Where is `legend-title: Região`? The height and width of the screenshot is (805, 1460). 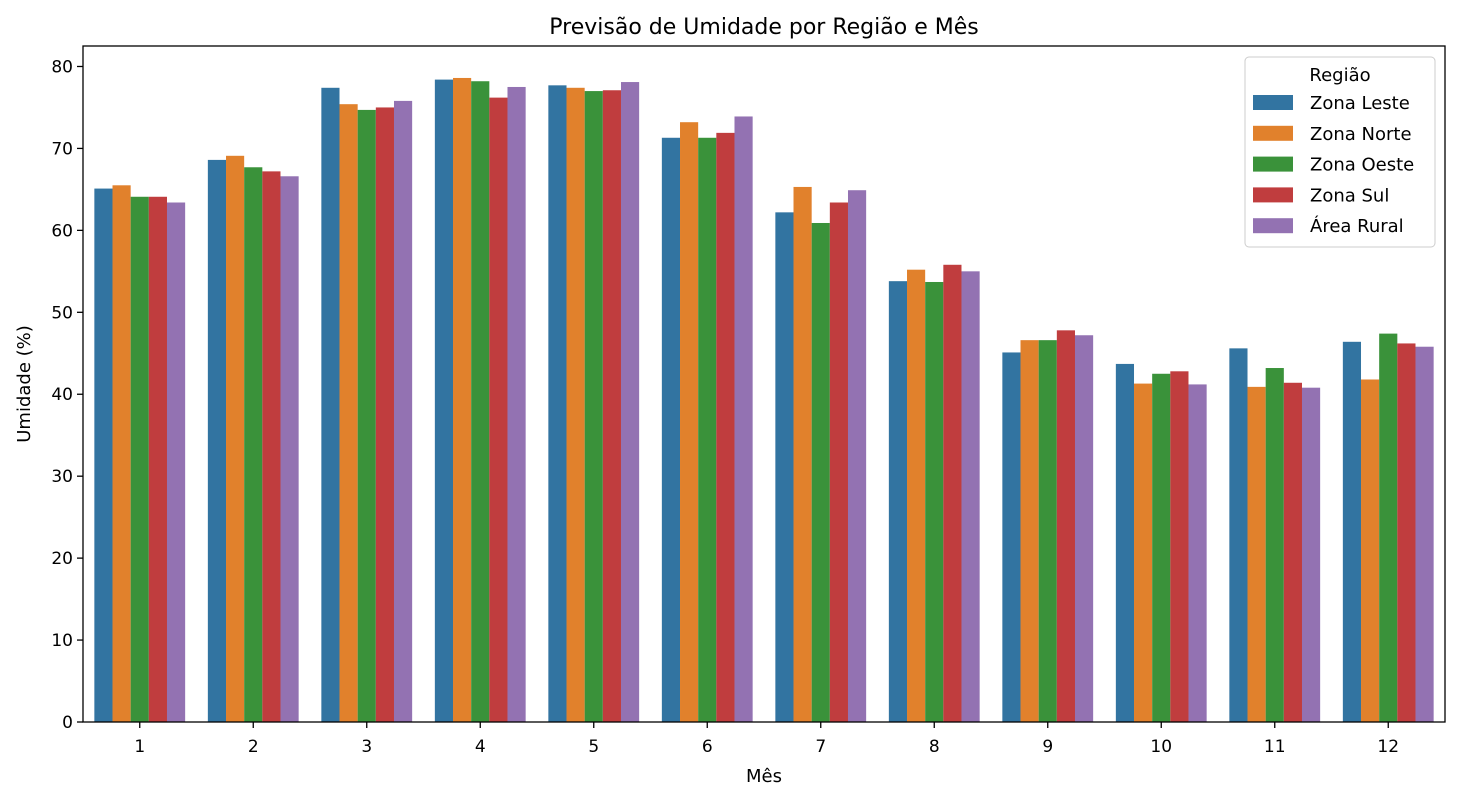
legend-title: Região is located at coordinates (1339, 75).